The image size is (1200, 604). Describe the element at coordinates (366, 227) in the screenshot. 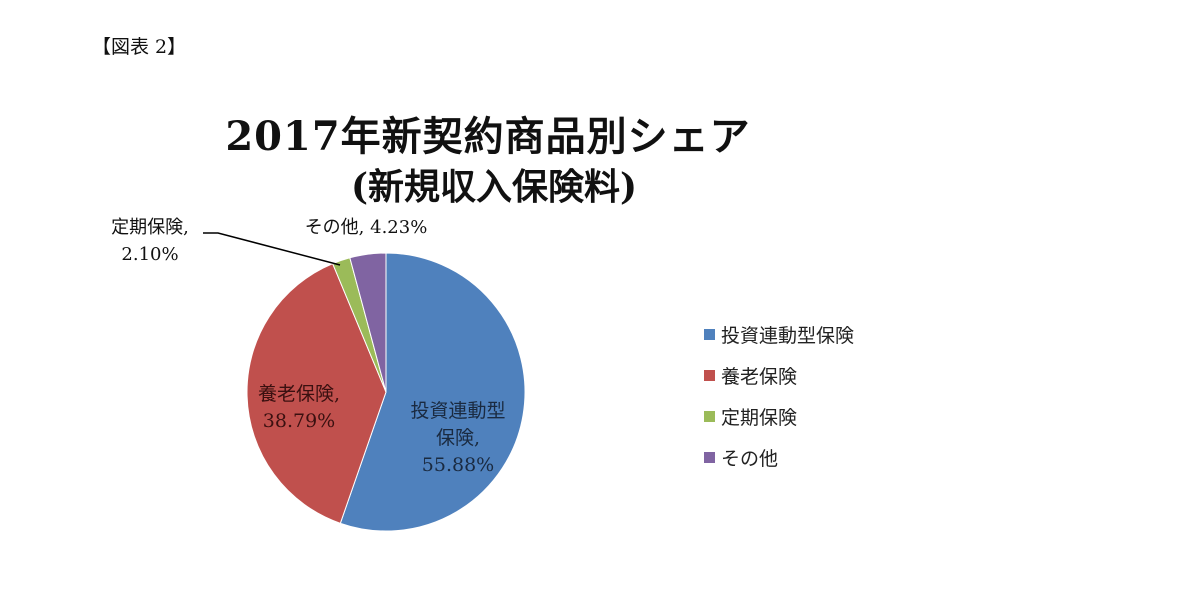

I see `data-label-other: その他, 4.23%` at that location.